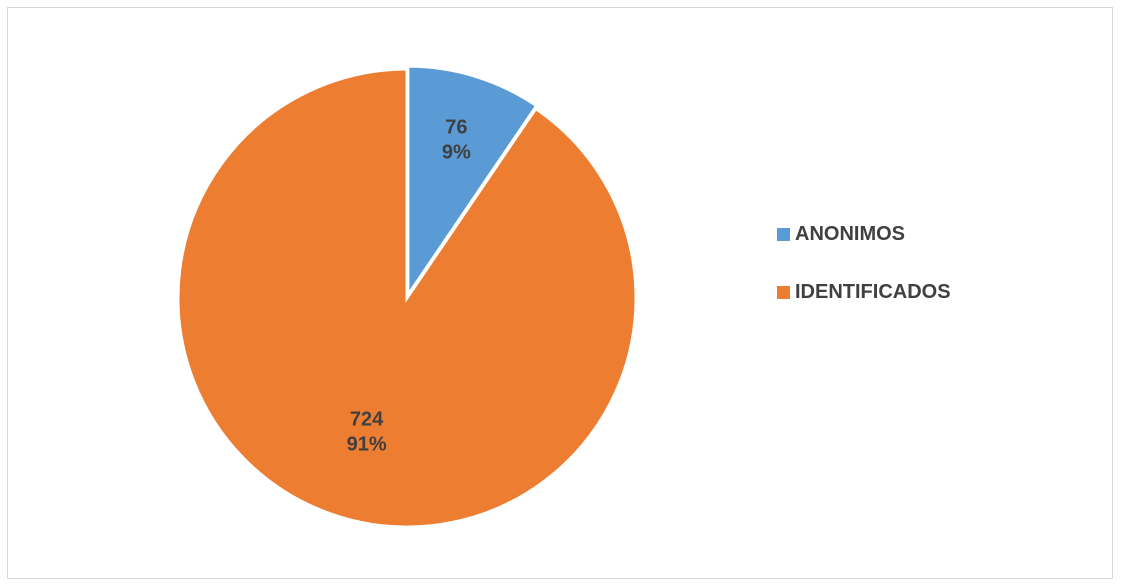 The width and height of the screenshot is (1122, 587). I want to click on data-label-anonimos: 76 9%, so click(456, 140).